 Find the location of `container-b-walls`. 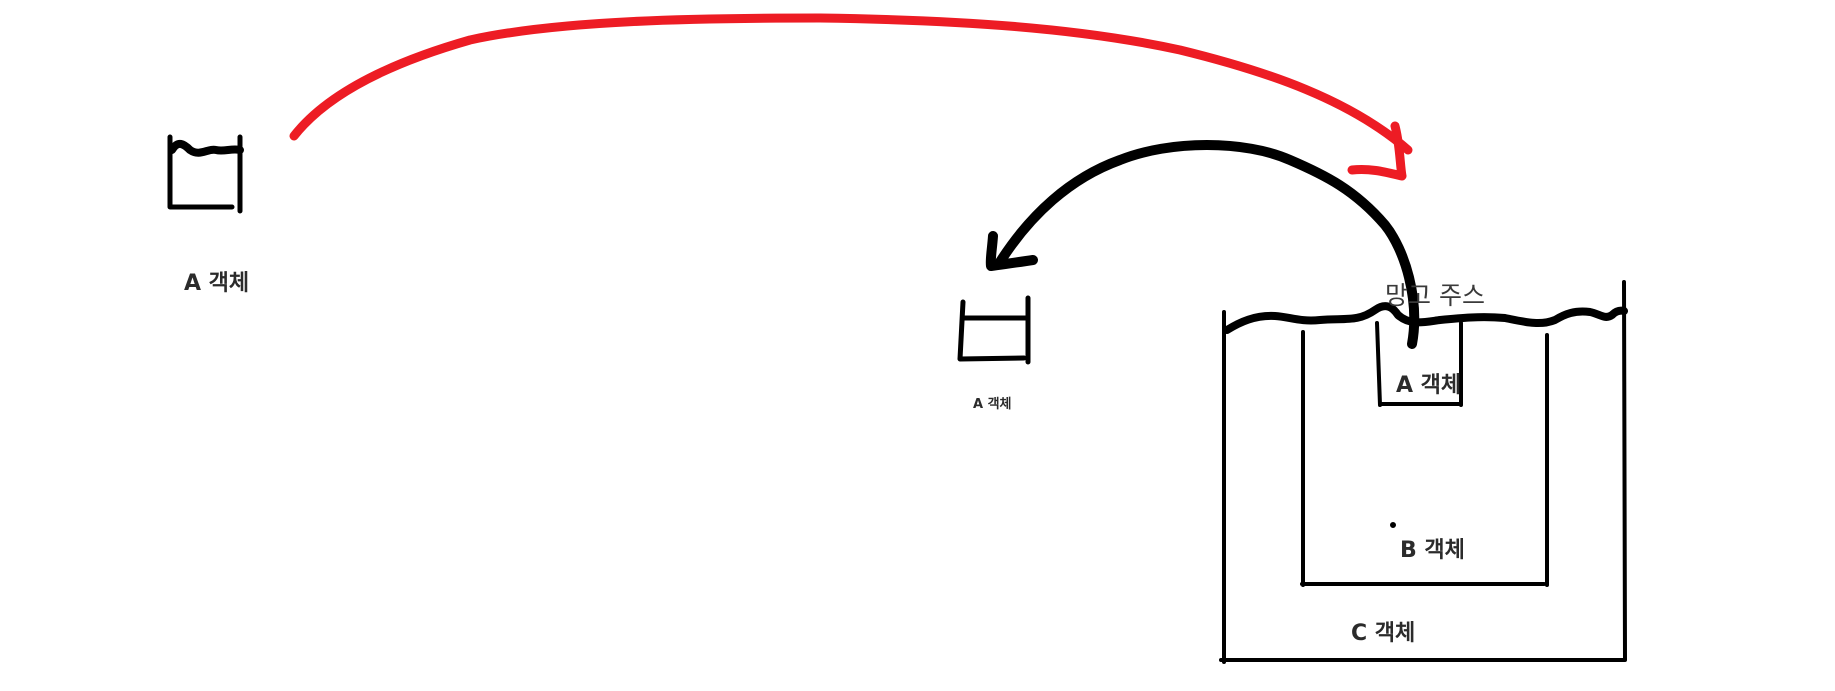

container-b-walls is located at coordinates (1424, 458).